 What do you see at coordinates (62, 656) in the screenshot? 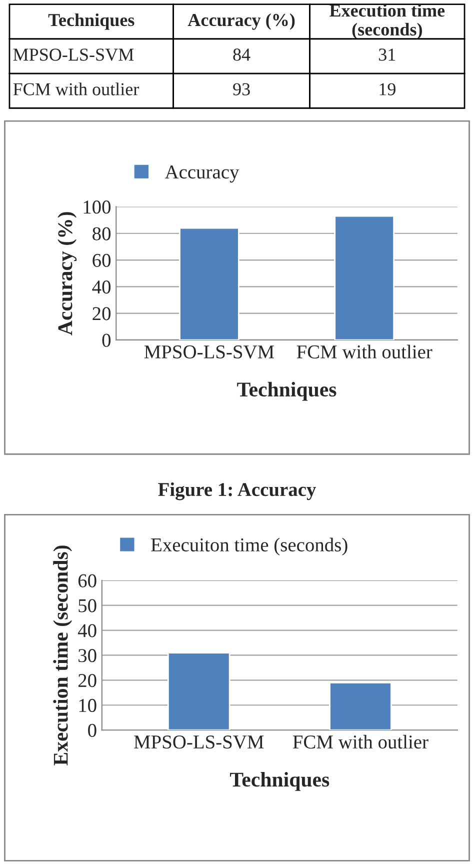
I see `y-axis-title: Execution time (seconds)` at bounding box center [62, 656].